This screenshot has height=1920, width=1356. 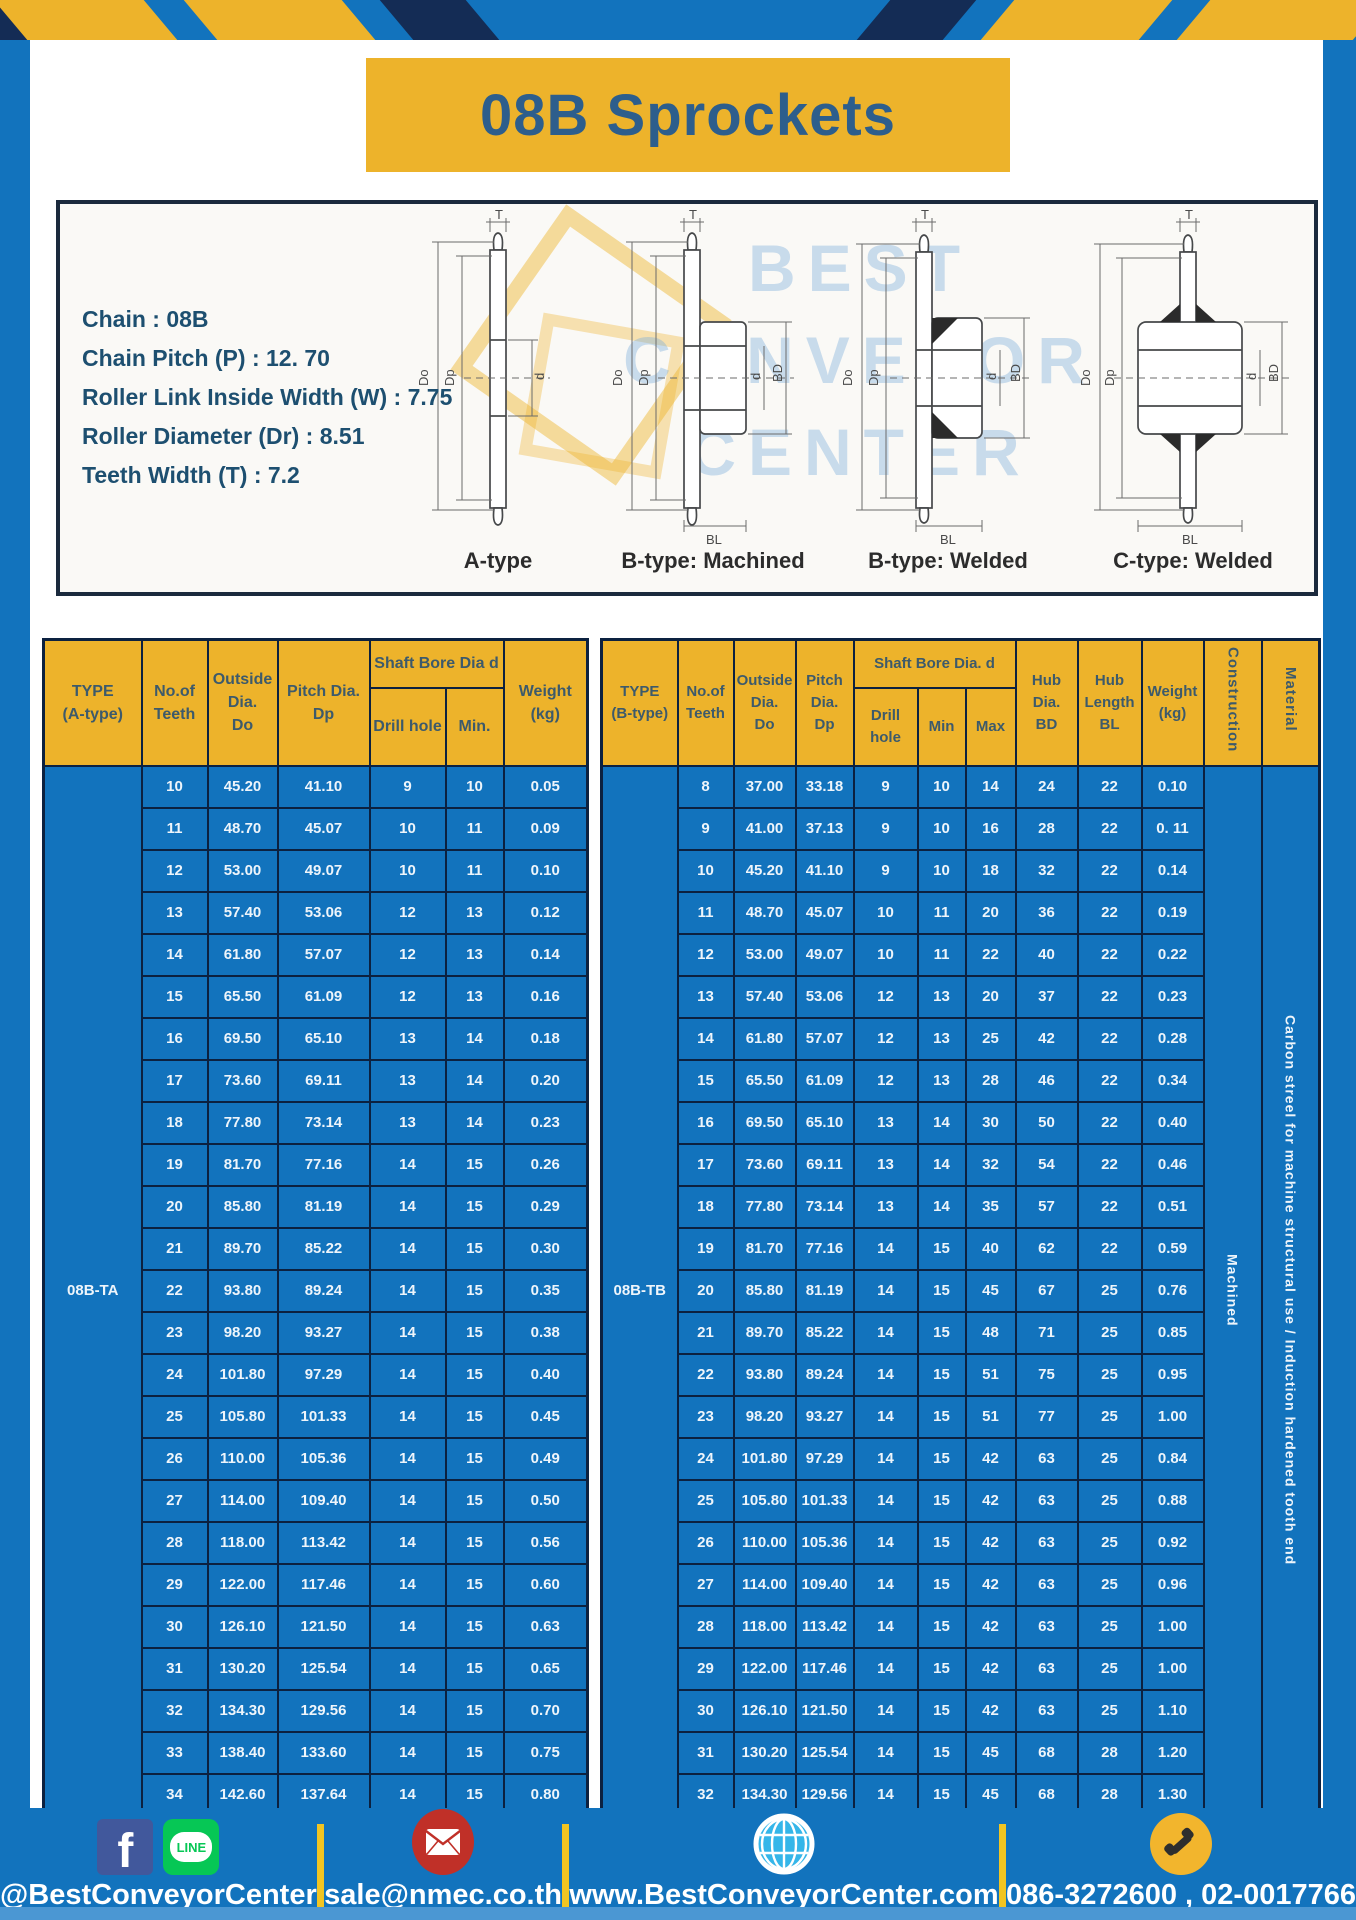 I want to click on table-row: 18 77.80 73.14 13 14 35 57 22 0.51, so click(x=961, y=1206).